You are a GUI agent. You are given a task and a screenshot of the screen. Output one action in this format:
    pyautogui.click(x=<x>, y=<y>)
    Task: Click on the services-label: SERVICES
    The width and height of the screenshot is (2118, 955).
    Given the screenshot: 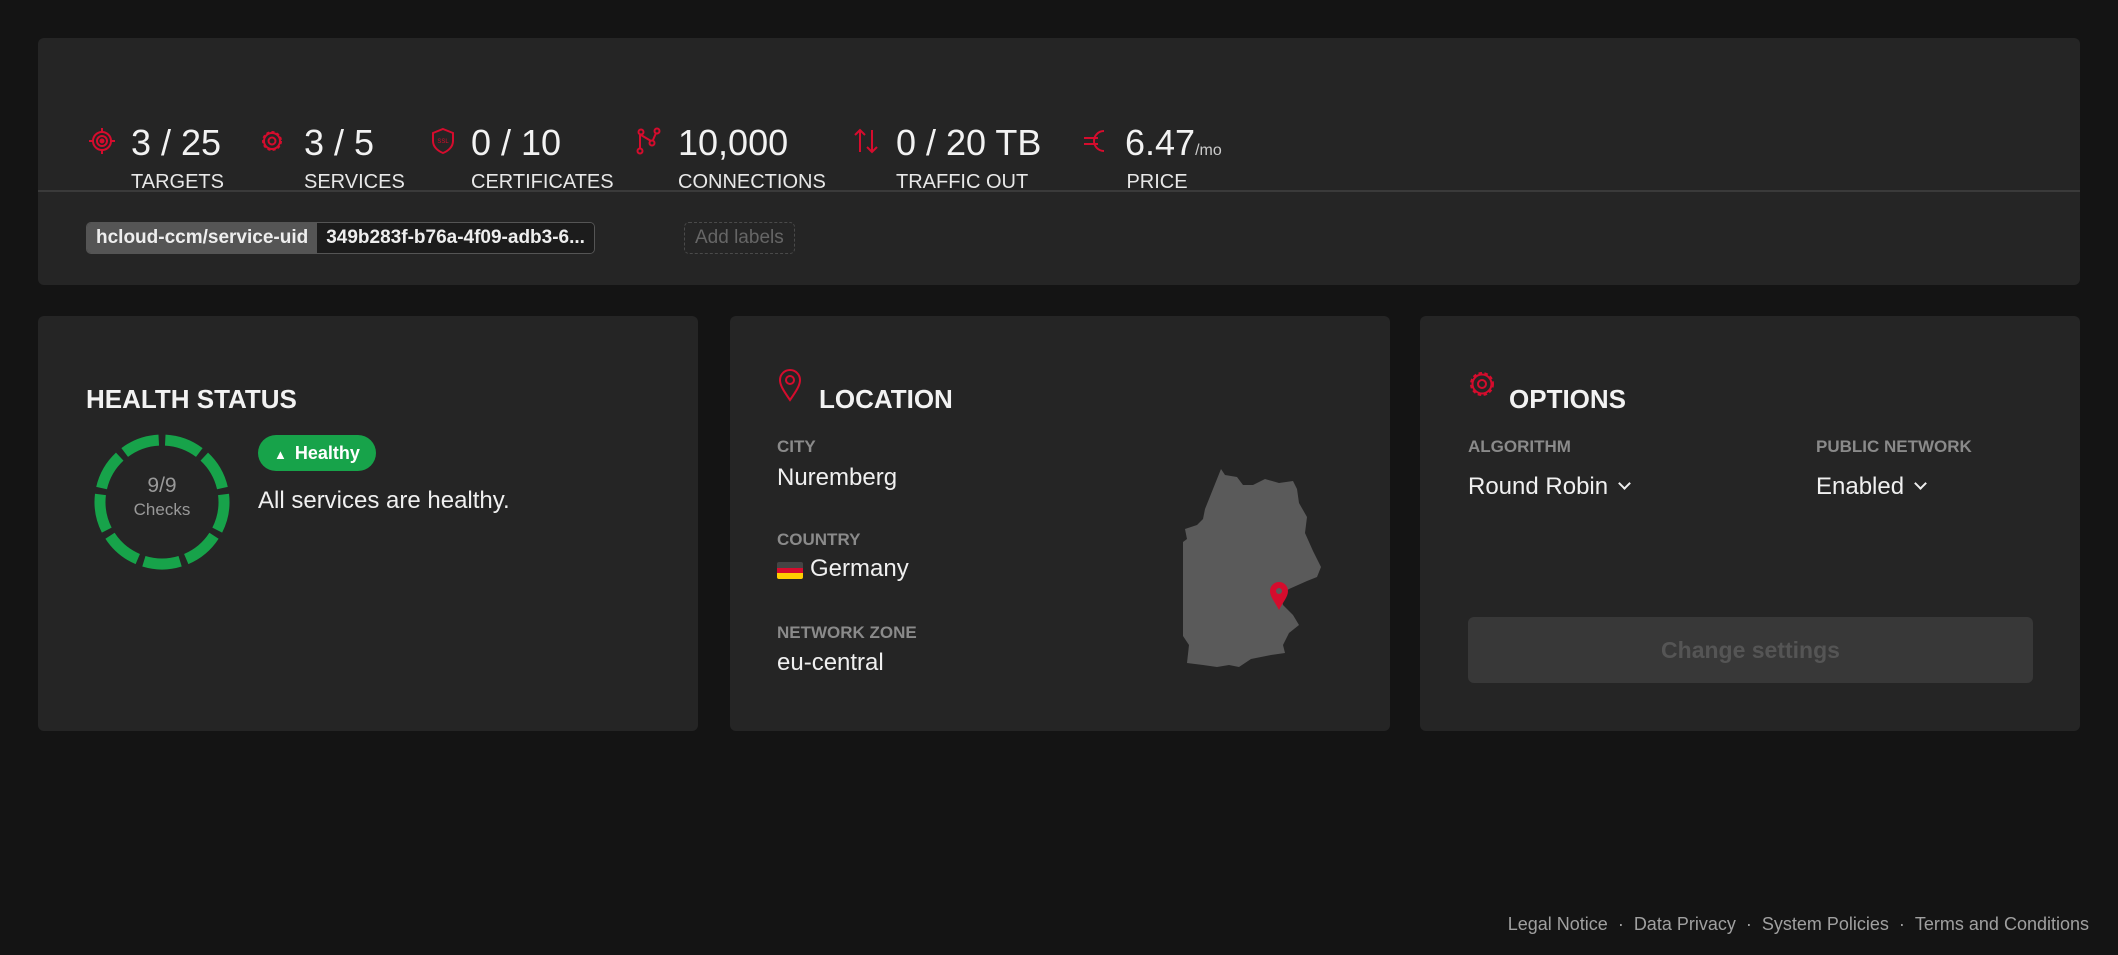 What is the action you would take?
    pyautogui.click(x=354, y=182)
    